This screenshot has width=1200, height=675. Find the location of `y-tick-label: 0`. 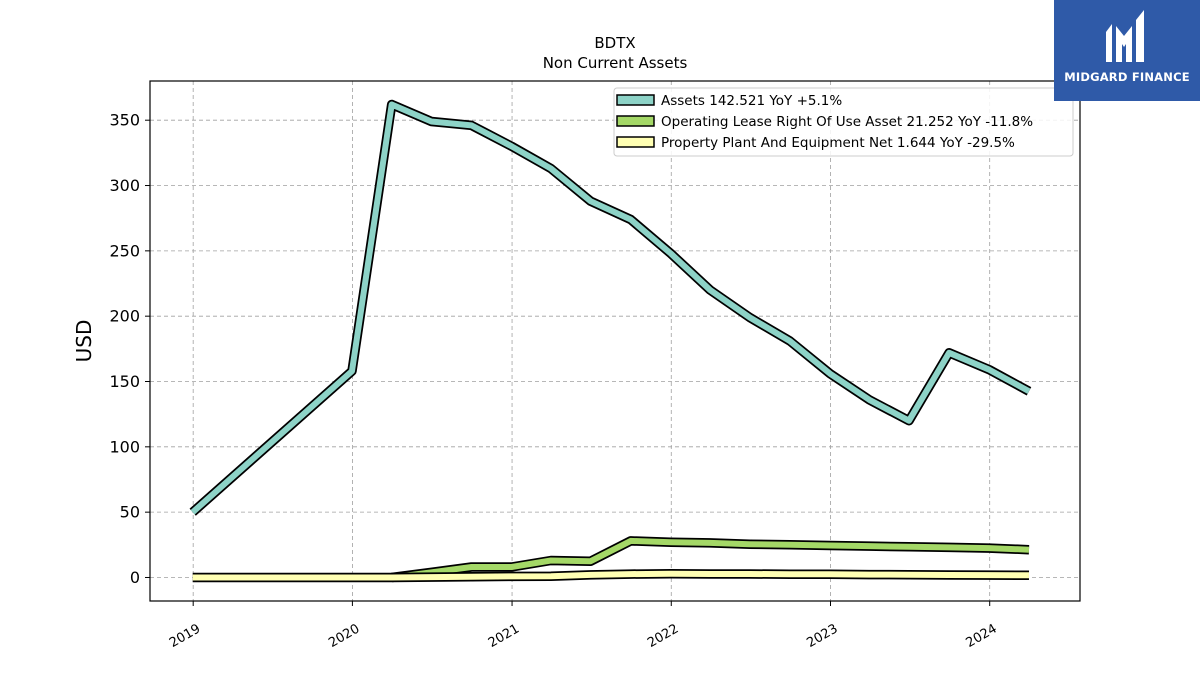

y-tick-label: 0 is located at coordinates (135, 577).